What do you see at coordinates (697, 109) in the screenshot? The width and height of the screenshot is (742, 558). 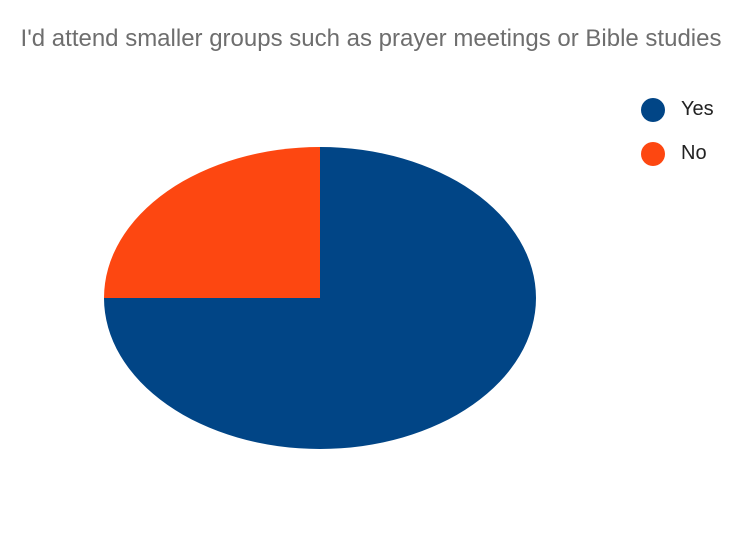 I see `legend-label-yes: Yes` at bounding box center [697, 109].